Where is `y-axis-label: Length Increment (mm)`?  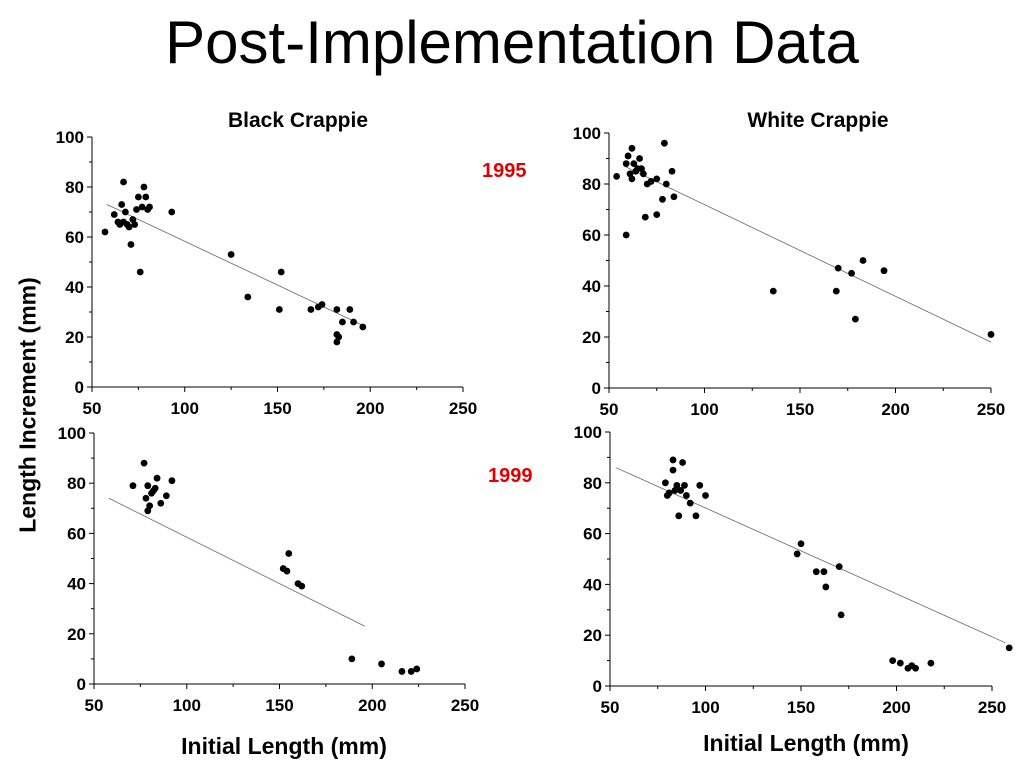
y-axis-label: Length Increment (mm) is located at coordinates (27, 405).